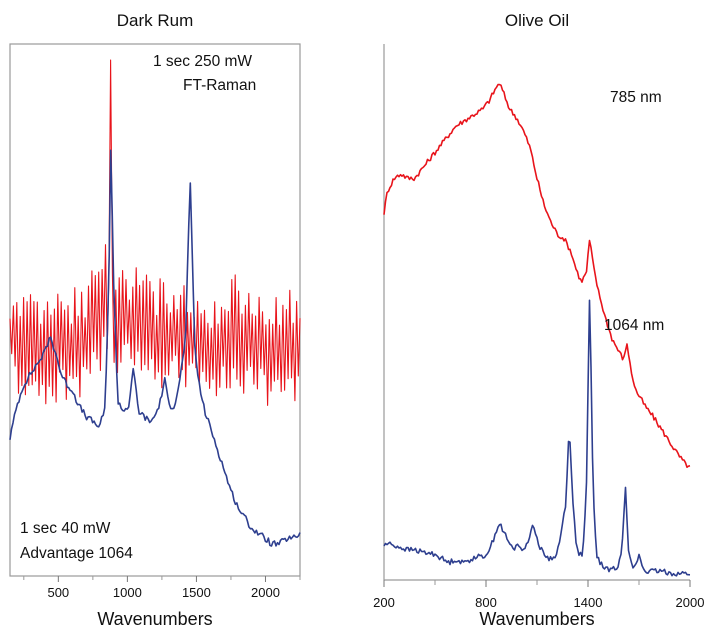 The width and height of the screenshot is (707, 633). What do you see at coordinates (65, 528) in the screenshot?
I see `rum-advantage-power-label: 1 sec 40 mW` at bounding box center [65, 528].